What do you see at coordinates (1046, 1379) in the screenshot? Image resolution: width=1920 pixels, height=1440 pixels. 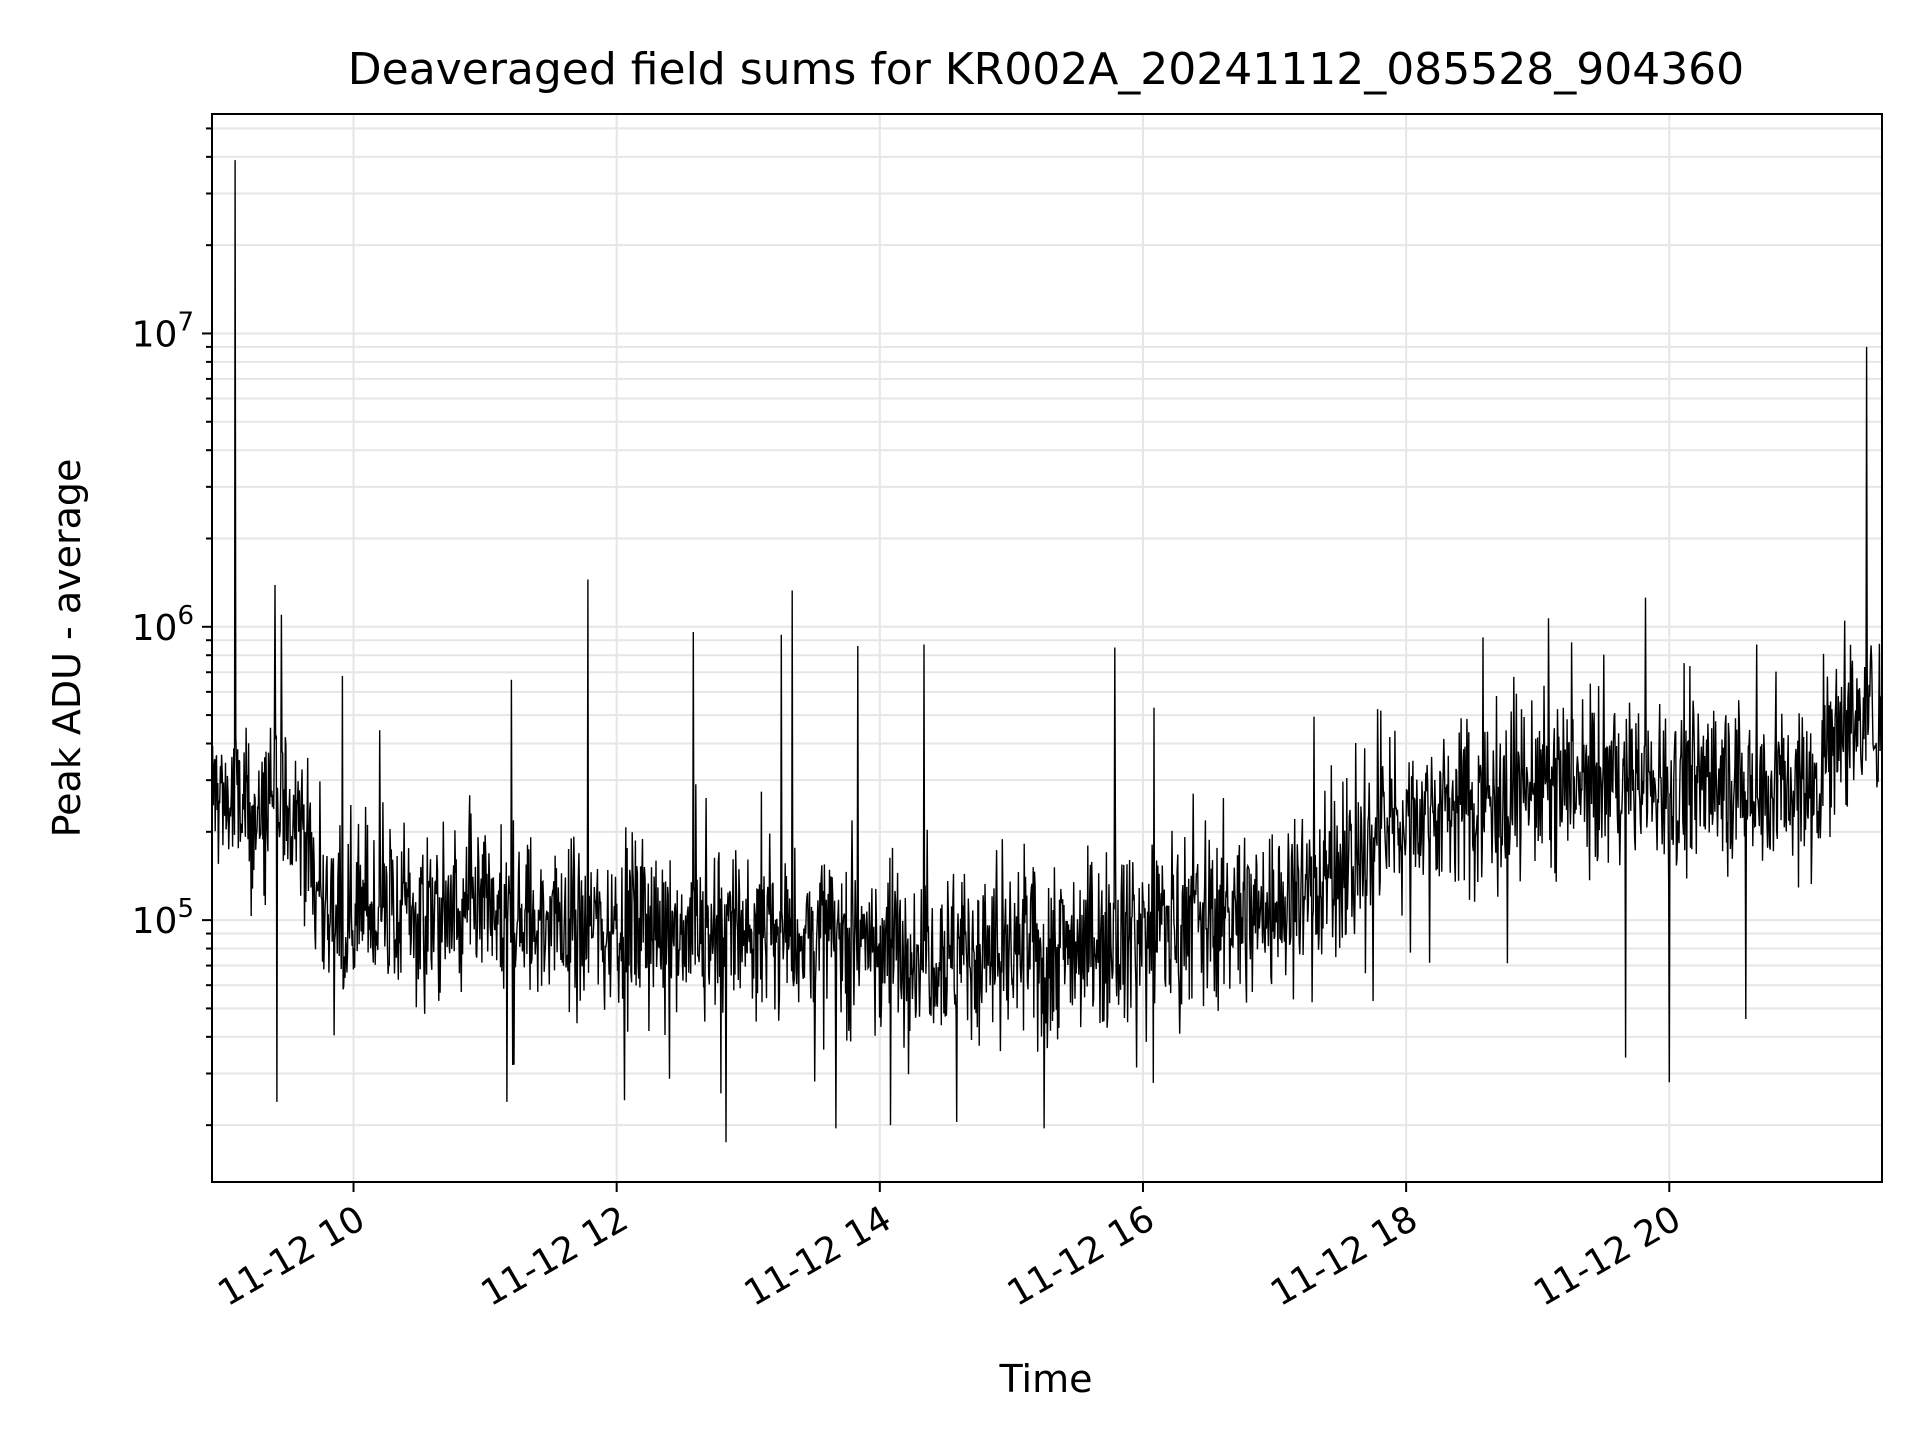 I see `x-axis-label: Time` at bounding box center [1046, 1379].